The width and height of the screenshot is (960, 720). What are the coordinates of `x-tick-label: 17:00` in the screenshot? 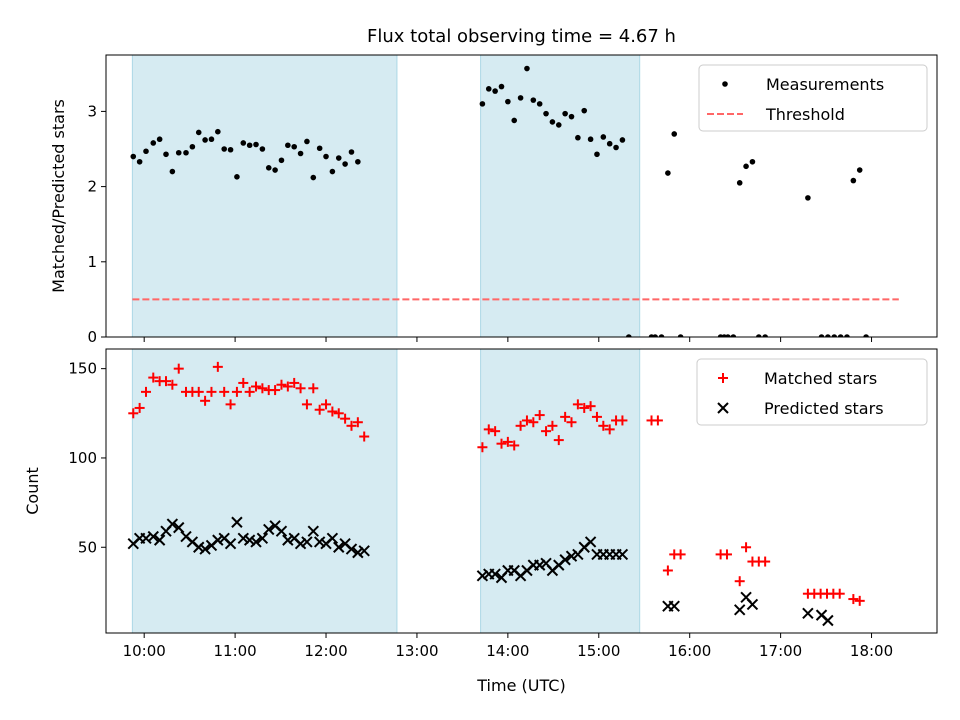 It's located at (780, 651).